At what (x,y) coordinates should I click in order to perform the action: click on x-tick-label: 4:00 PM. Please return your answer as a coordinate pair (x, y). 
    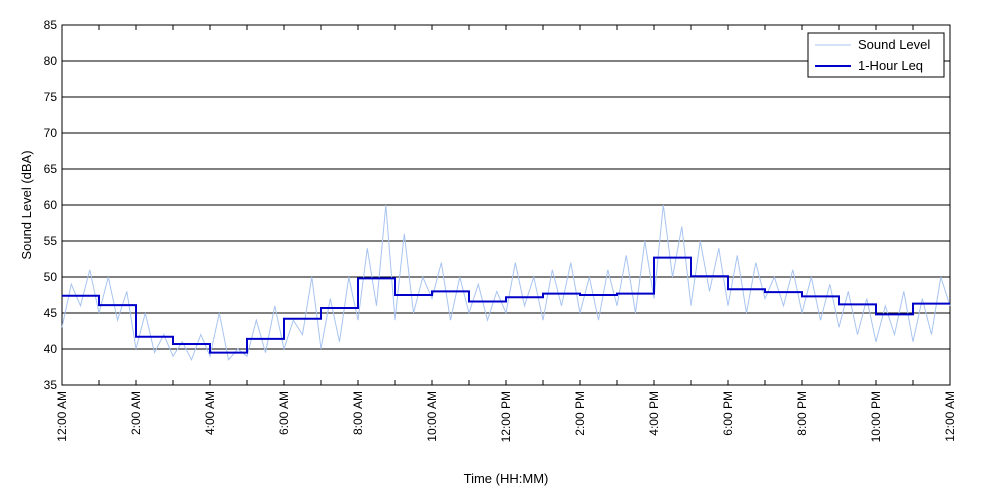
    Looking at the image, I should click on (654, 413).